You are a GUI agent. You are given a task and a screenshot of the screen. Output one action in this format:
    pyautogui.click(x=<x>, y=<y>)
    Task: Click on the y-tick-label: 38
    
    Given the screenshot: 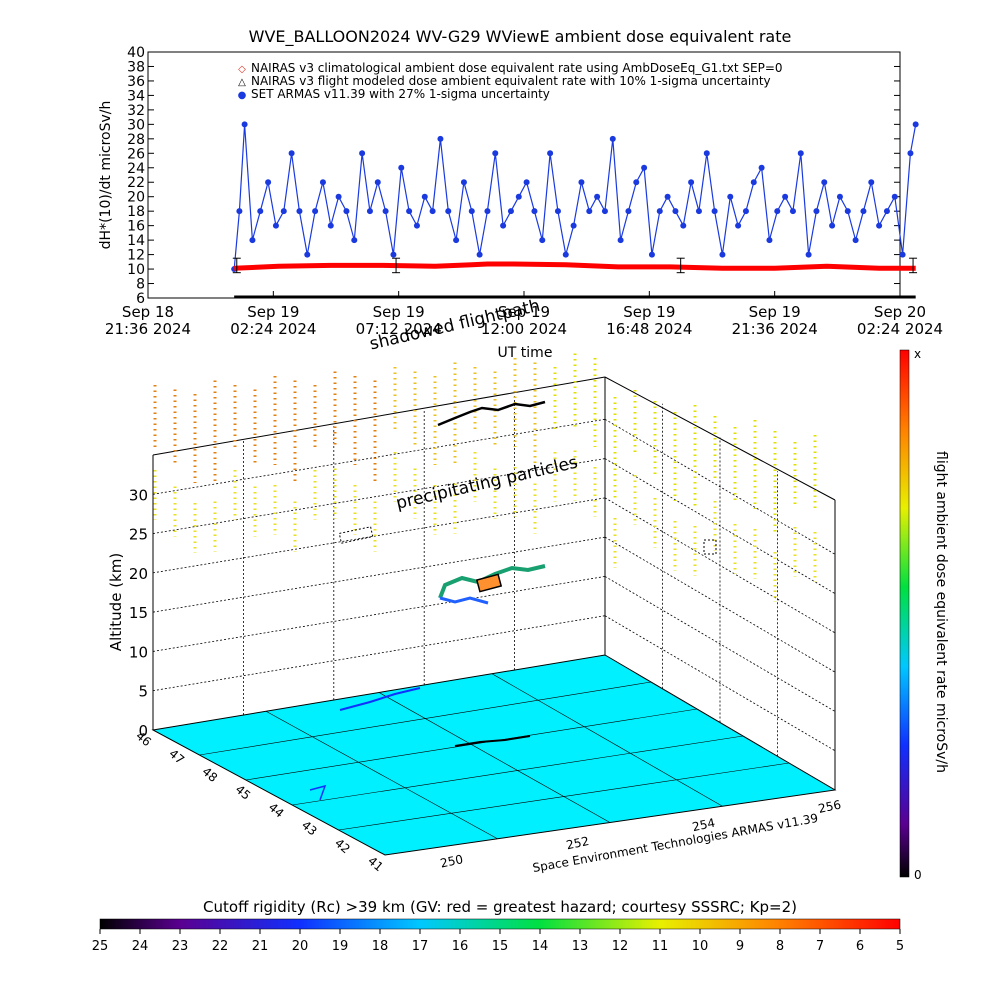 What is the action you would take?
    pyautogui.click(x=136, y=67)
    